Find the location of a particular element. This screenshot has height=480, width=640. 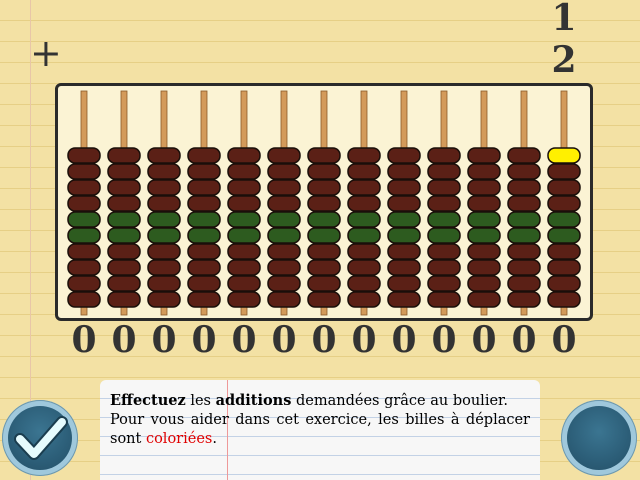

validate-button is located at coordinates (40, 438).